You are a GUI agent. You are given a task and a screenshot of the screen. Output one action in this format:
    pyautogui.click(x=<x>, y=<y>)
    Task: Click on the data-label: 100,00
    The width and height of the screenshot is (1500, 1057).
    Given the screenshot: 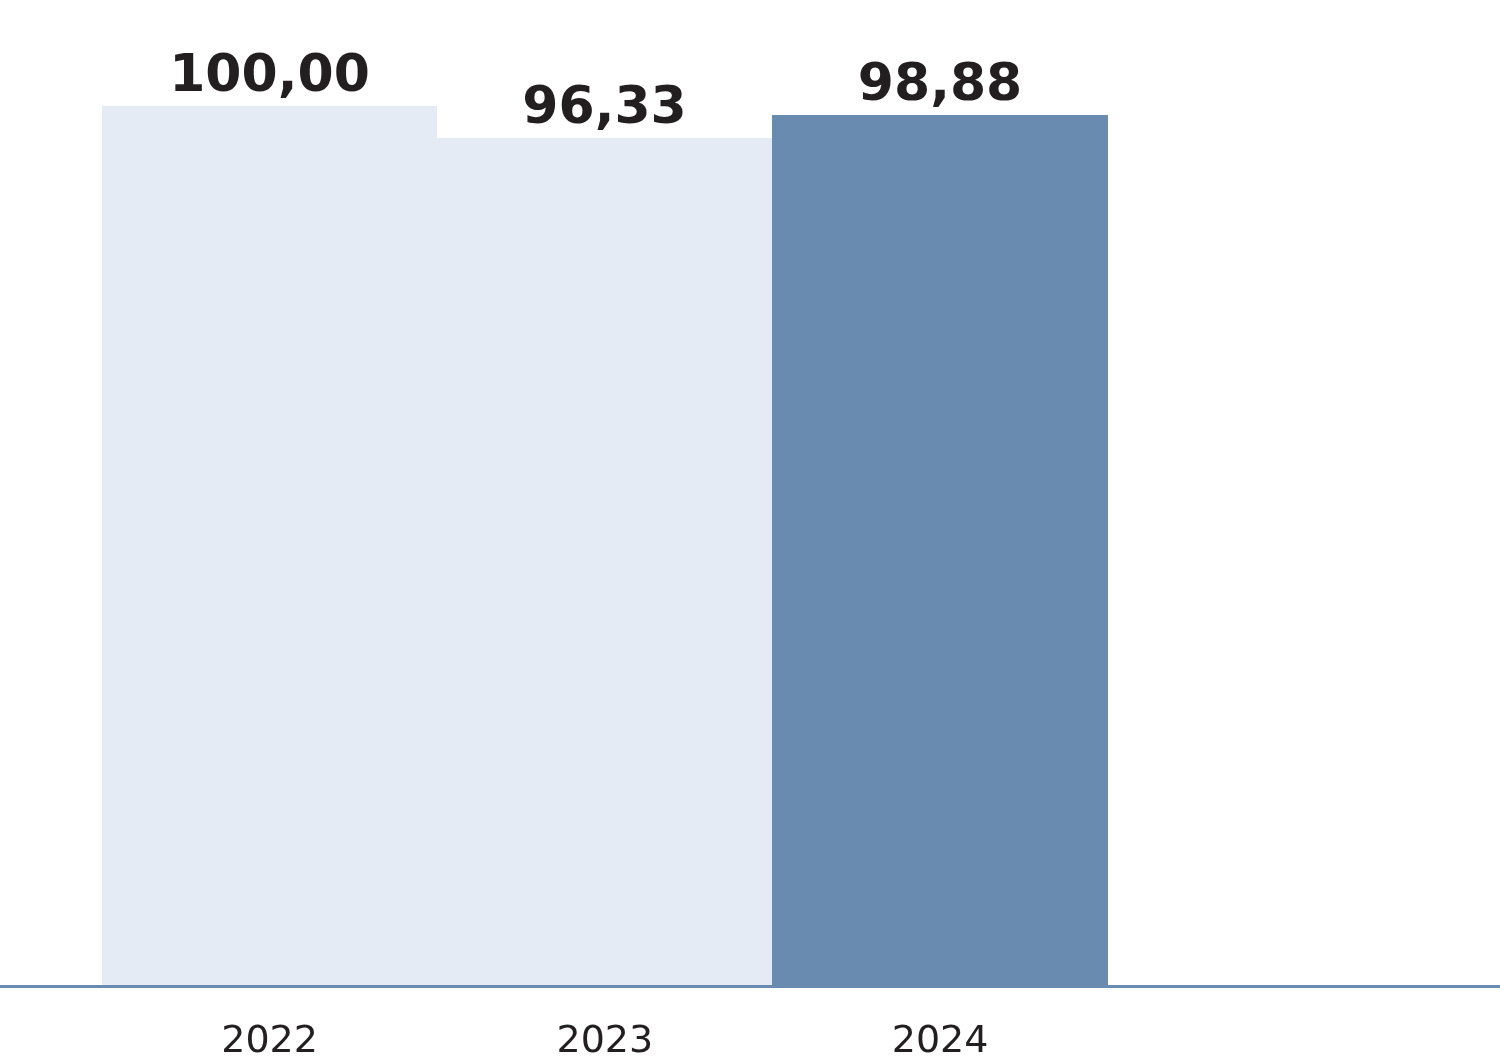 What is the action you would take?
    pyautogui.click(x=269, y=73)
    